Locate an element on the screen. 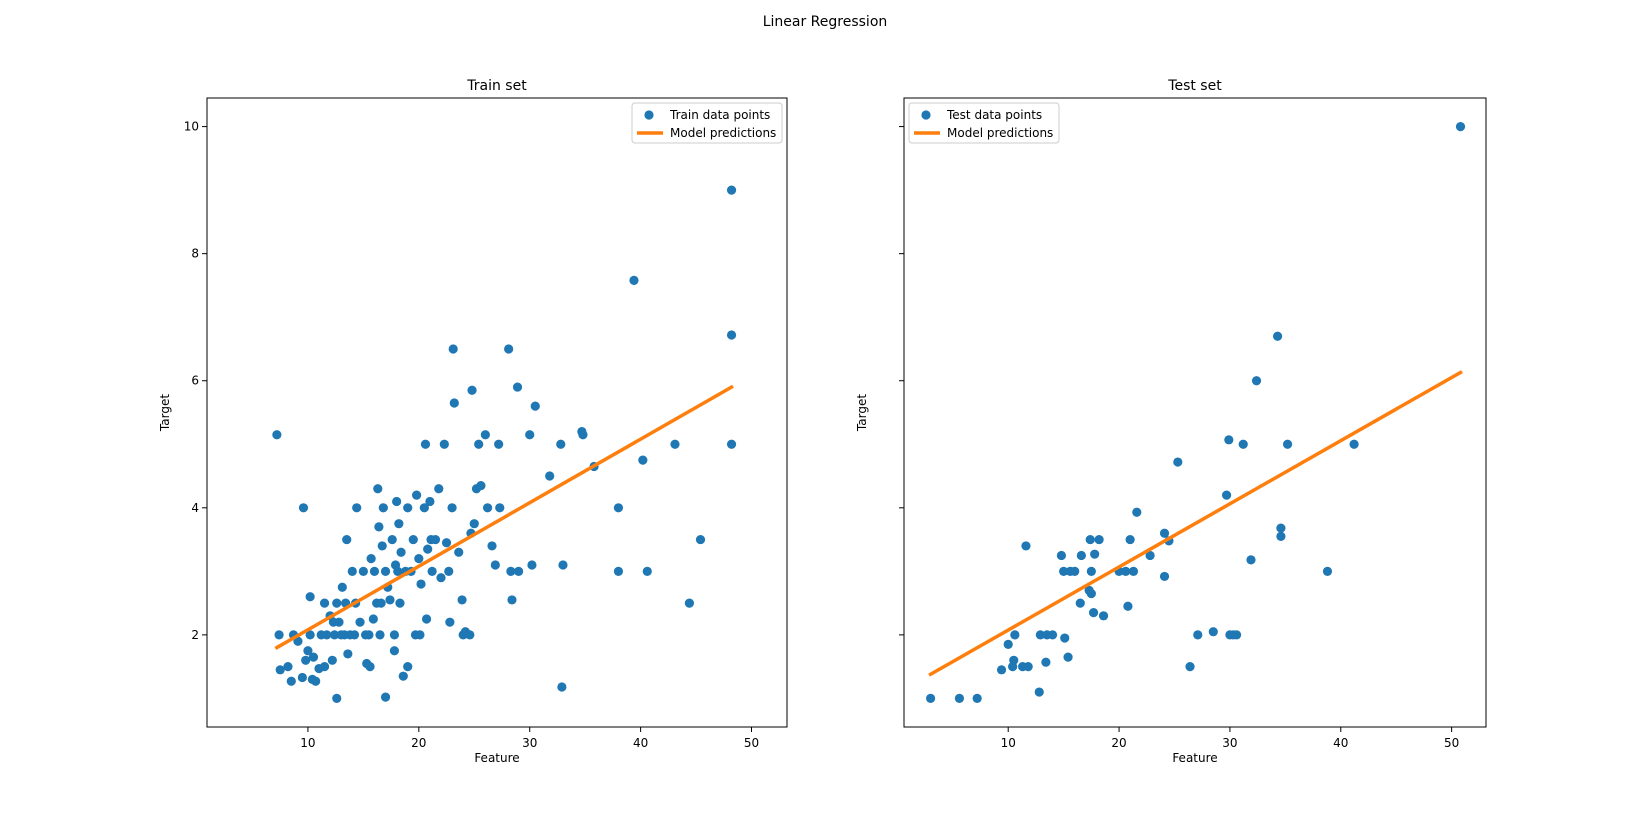 The width and height of the screenshot is (1650, 817). train-x-axis-label: Feature is located at coordinates (496, 758).